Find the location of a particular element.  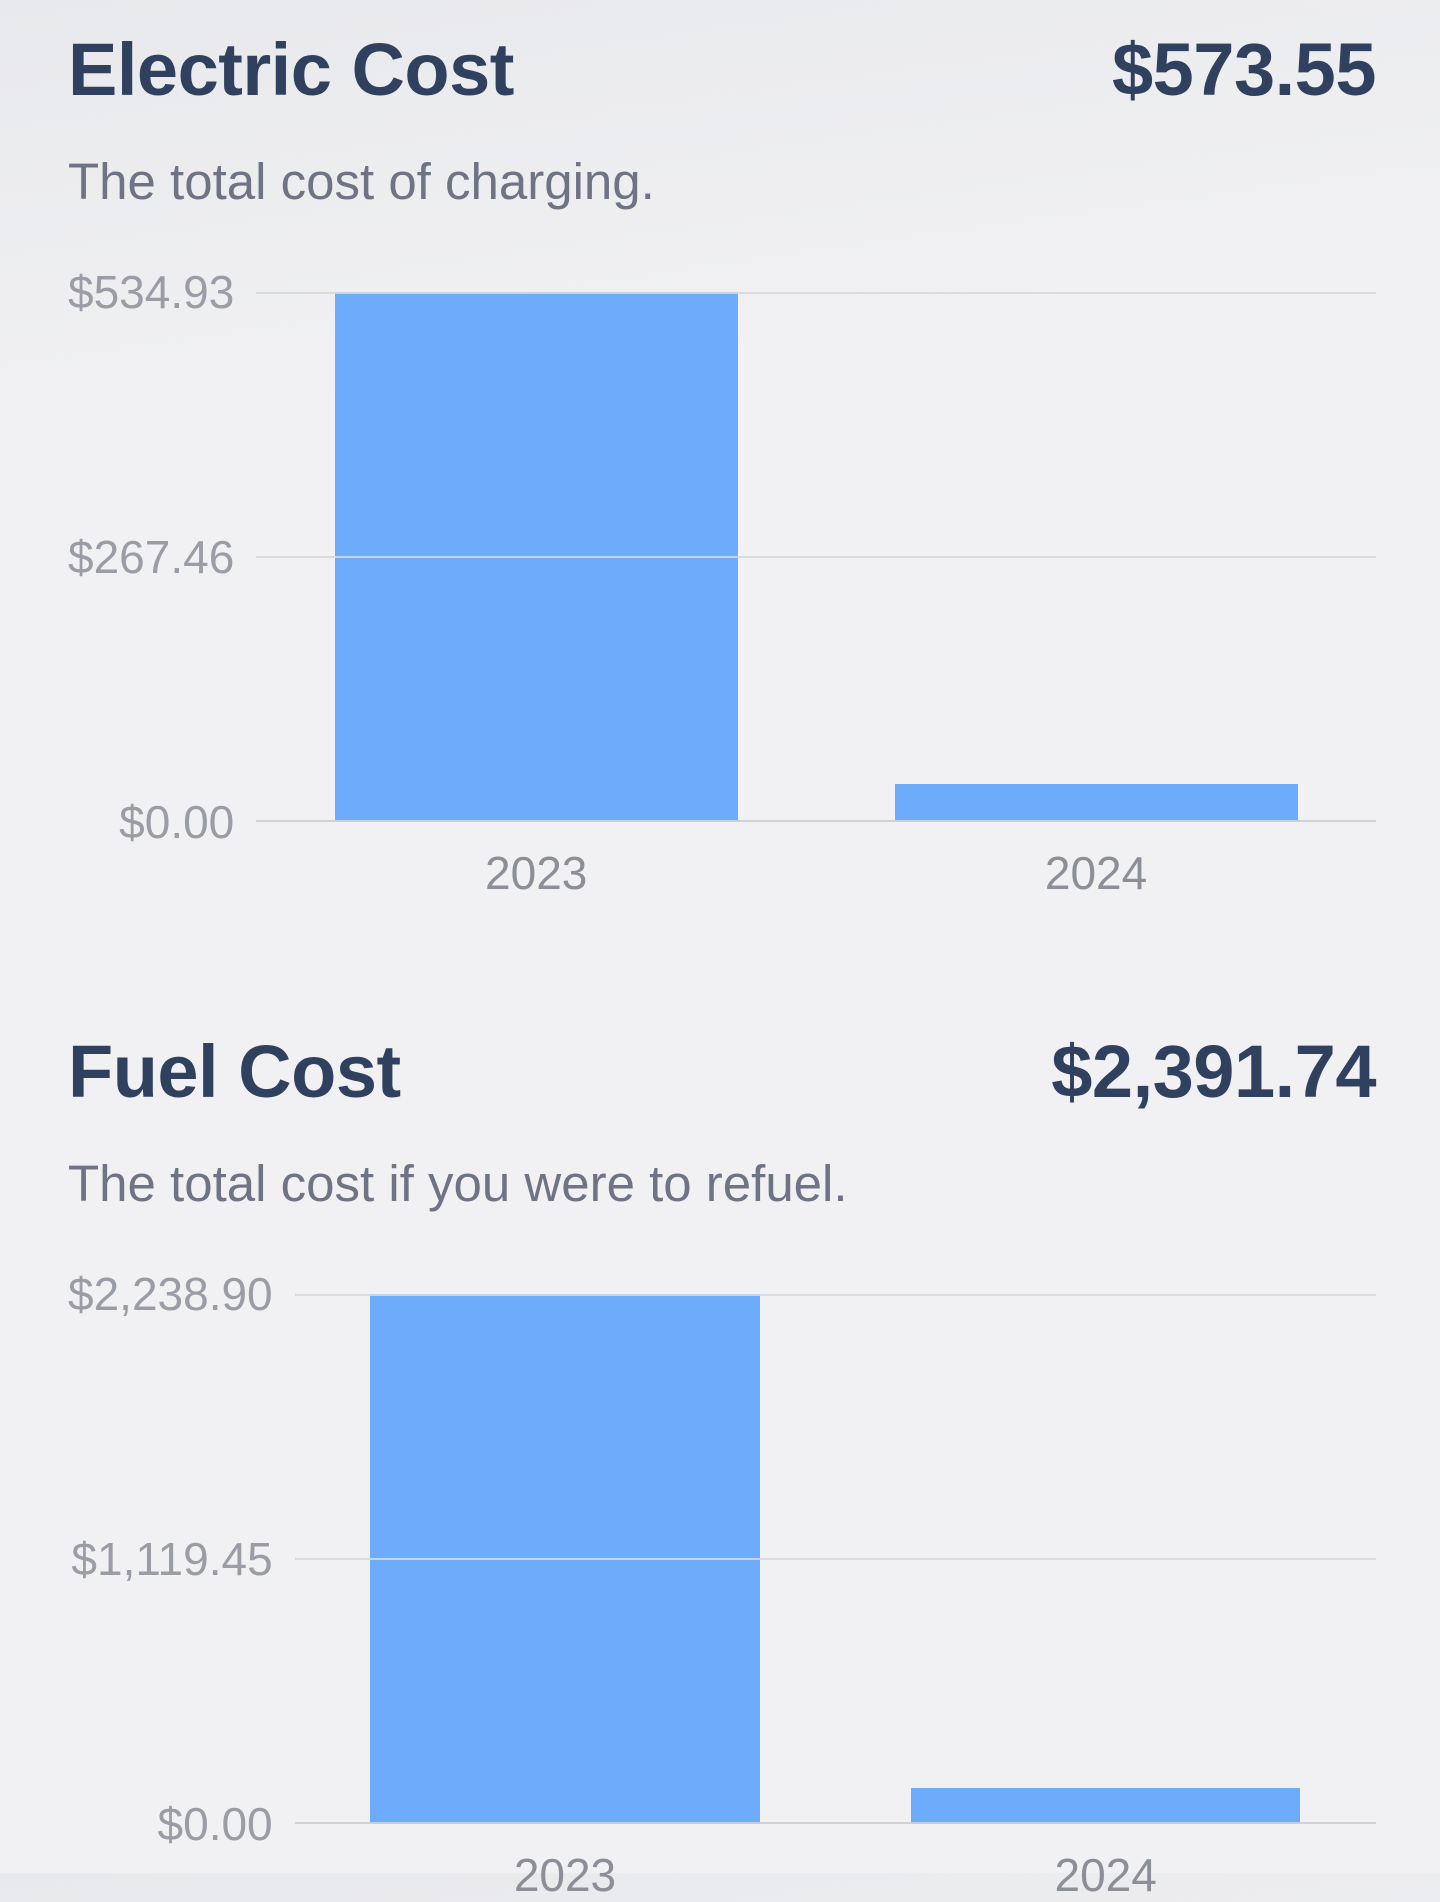

electric-cost-subtitle: The total cost of charging. is located at coordinates (361, 181).